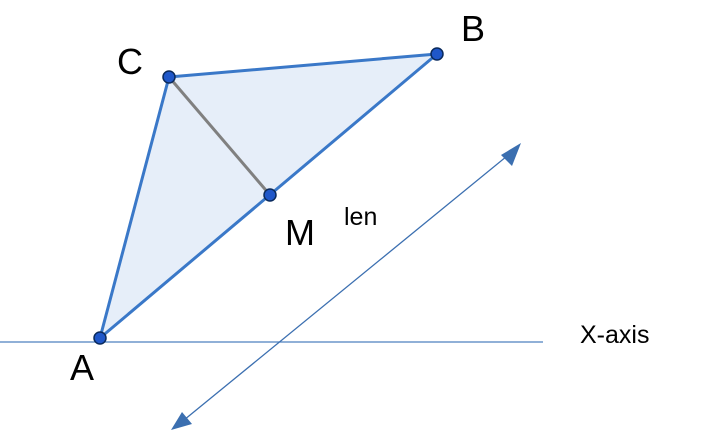 The width and height of the screenshot is (719, 443). What do you see at coordinates (270, 195) in the screenshot?
I see `point-m` at bounding box center [270, 195].